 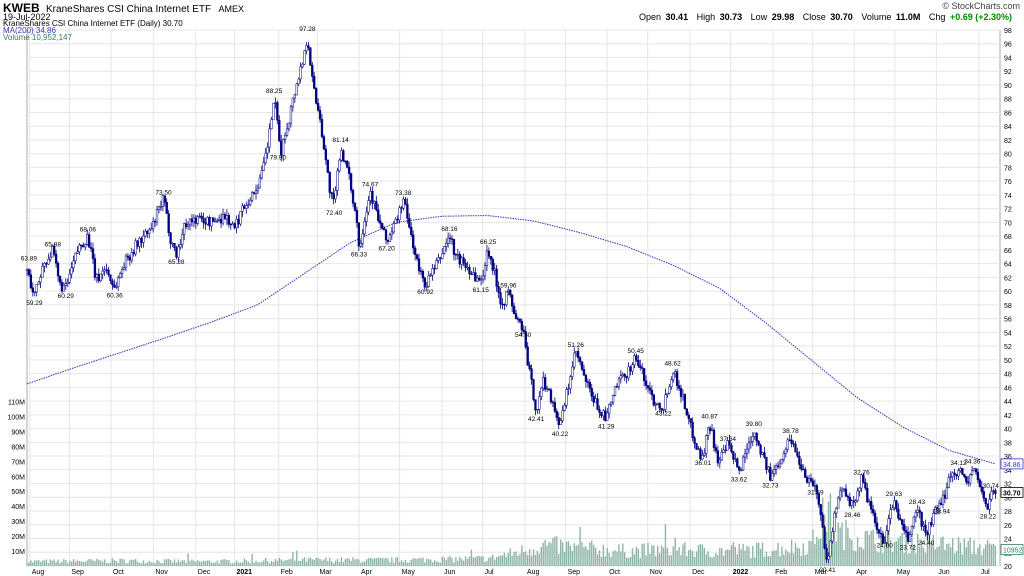 What do you see at coordinates (754, 424) in the screenshot?
I see `price-annotation: 39.80` at bounding box center [754, 424].